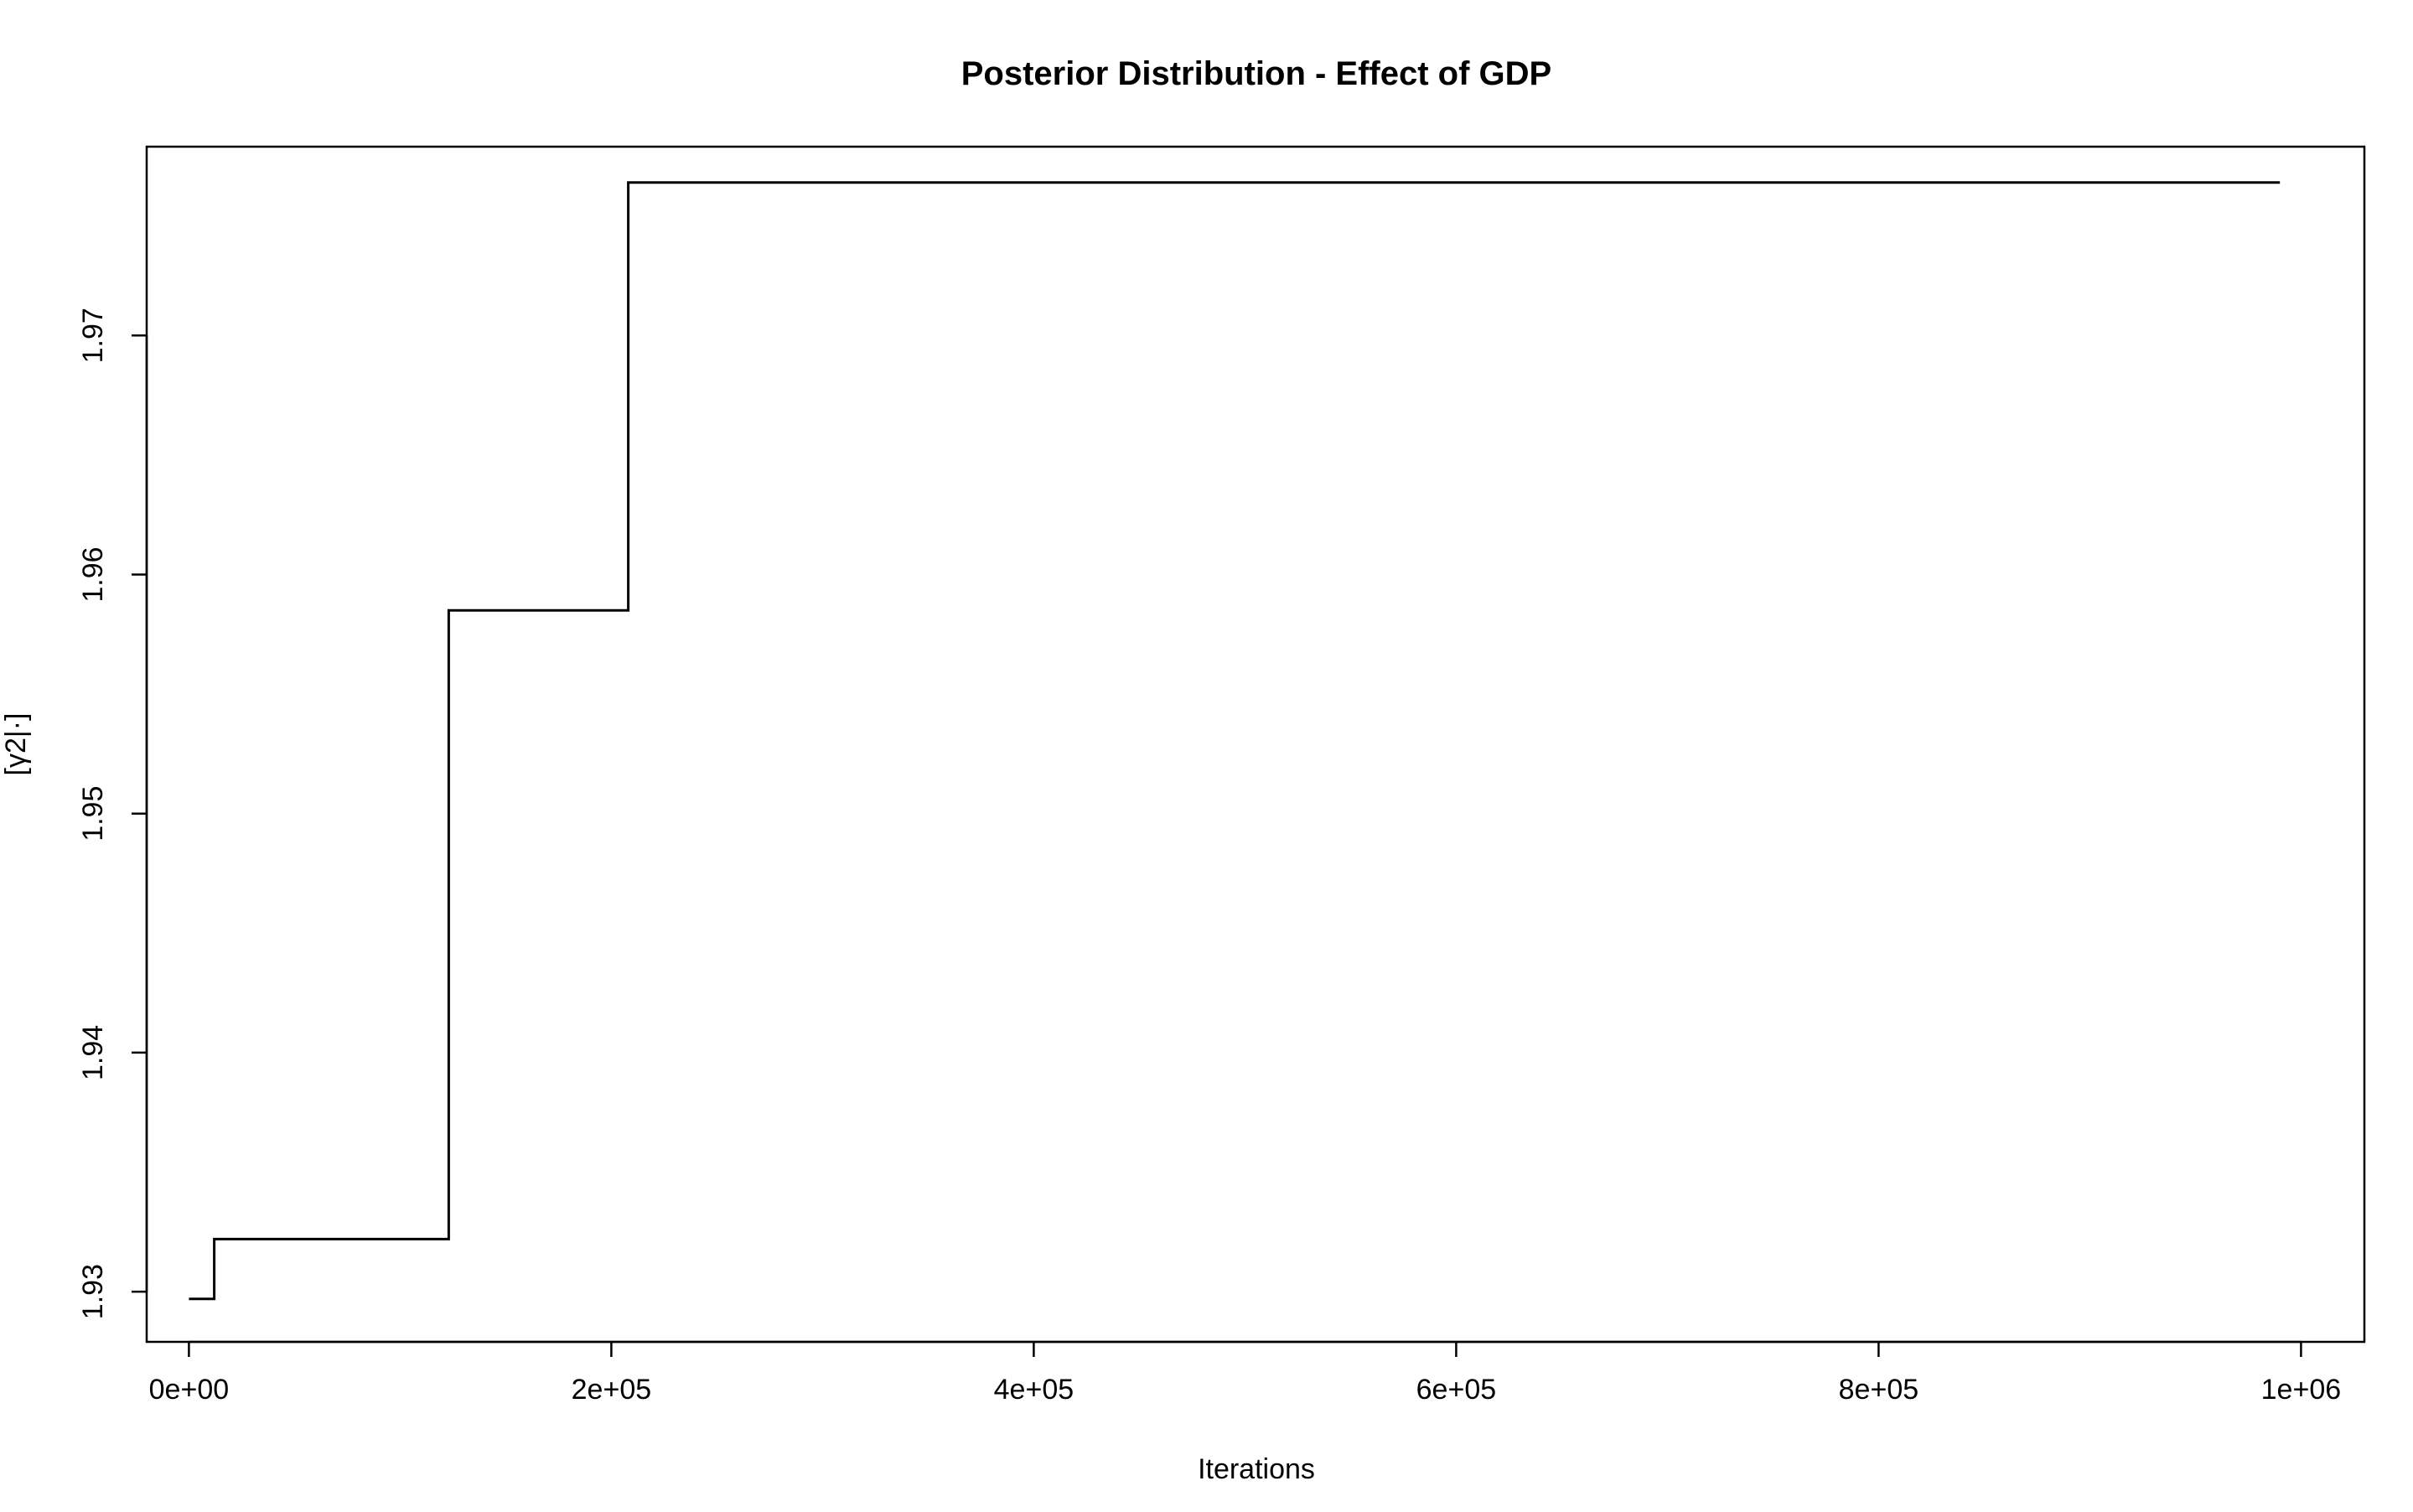 Image resolution: width=2413 pixels, height=1512 pixels. What do you see at coordinates (16, 744) in the screenshot?
I see `y-axis-label: [γ2|·]` at bounding box center [16, 744].